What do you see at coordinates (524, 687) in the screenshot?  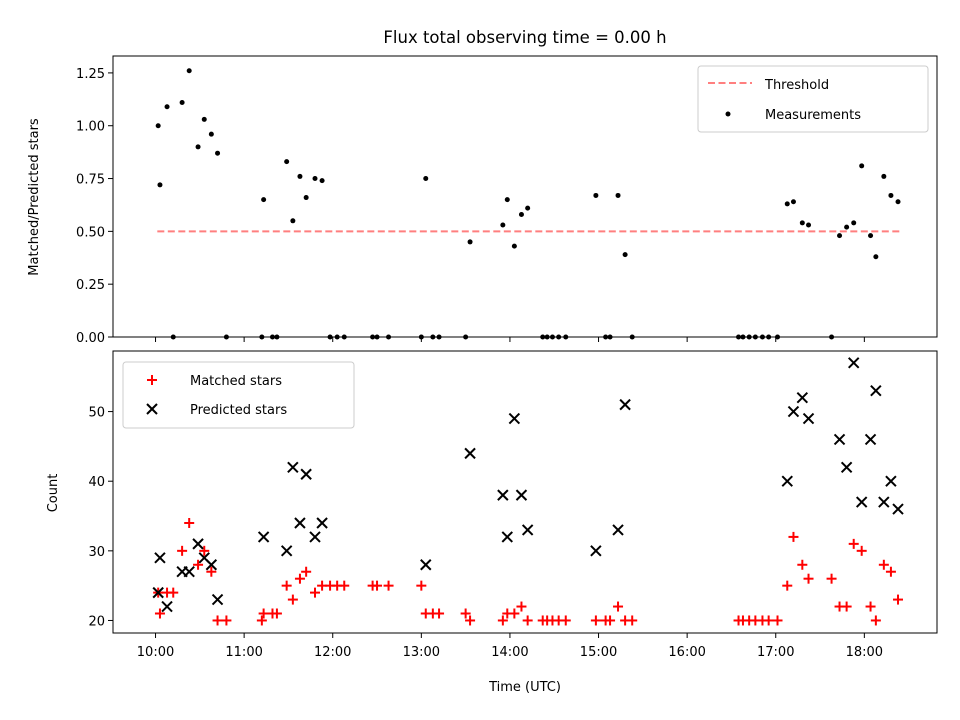 I see `x-axis-label: Time (UTC)` at bounding box center [524, 687].